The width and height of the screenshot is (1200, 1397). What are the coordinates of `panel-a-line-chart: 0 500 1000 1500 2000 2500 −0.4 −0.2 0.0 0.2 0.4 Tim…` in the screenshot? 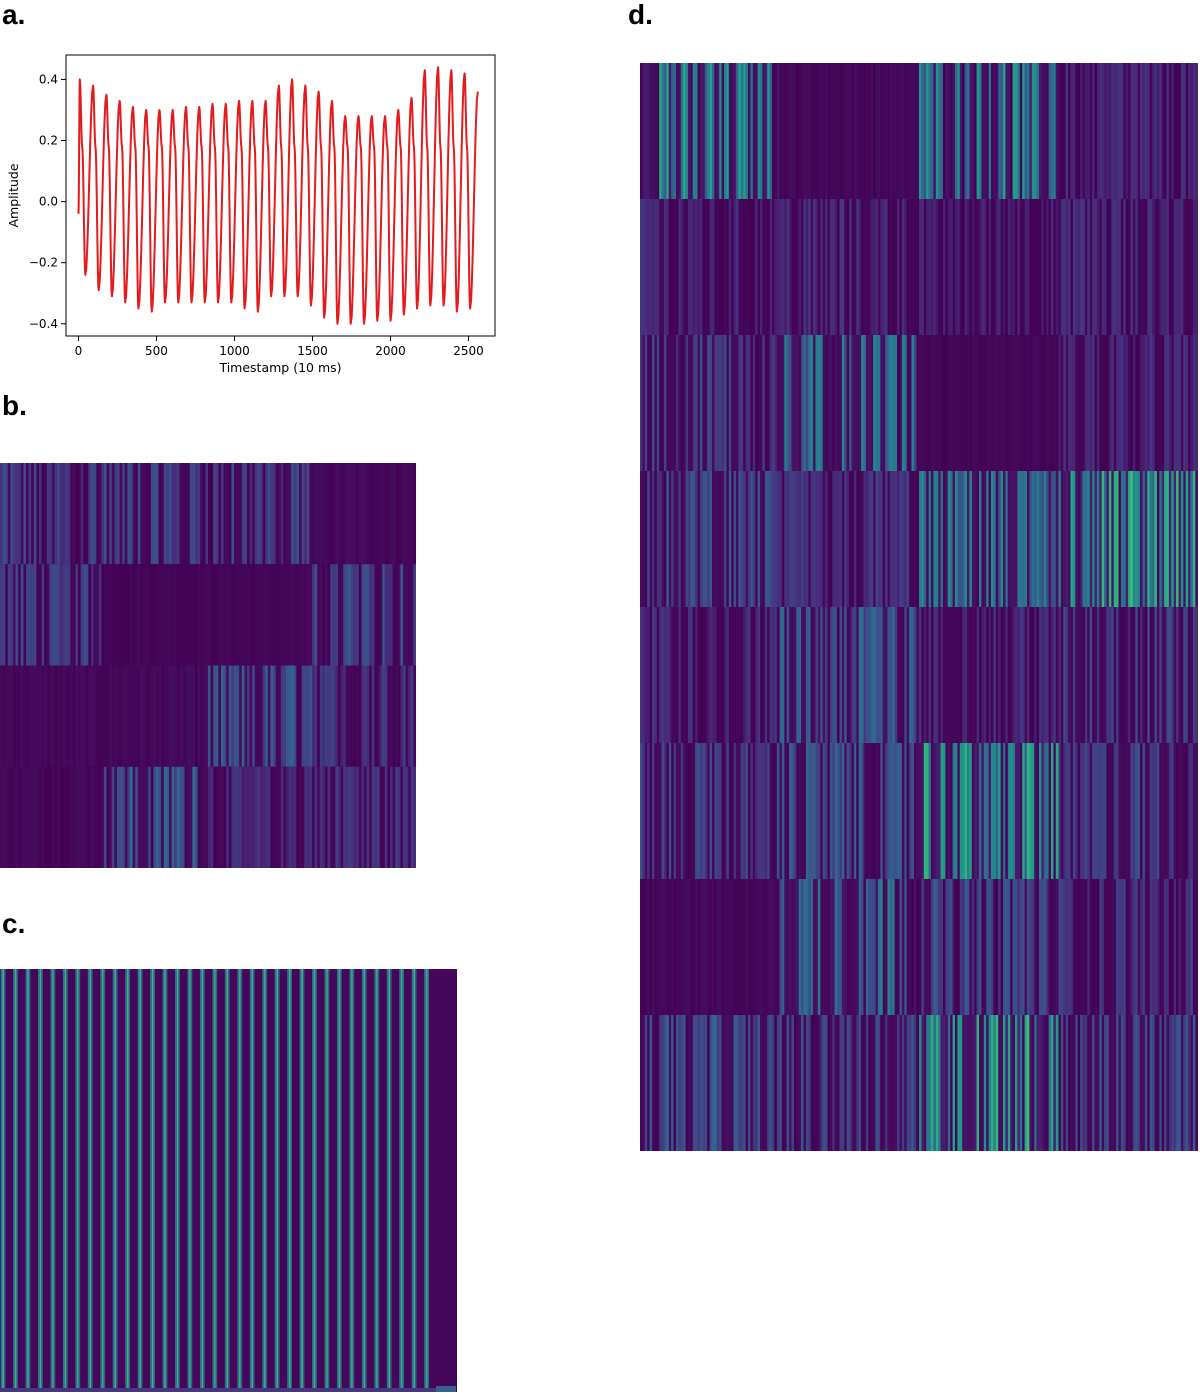 It's located at (260, 210).